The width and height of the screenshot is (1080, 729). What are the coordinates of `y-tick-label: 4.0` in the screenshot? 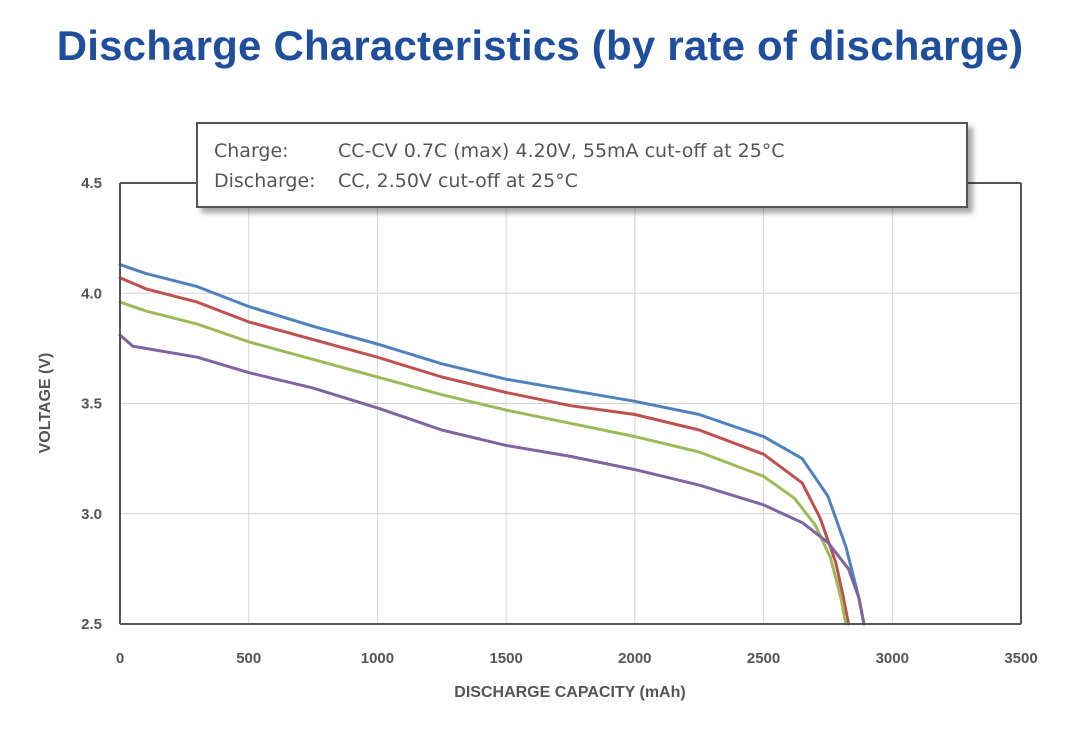 It's located at (91, 293).